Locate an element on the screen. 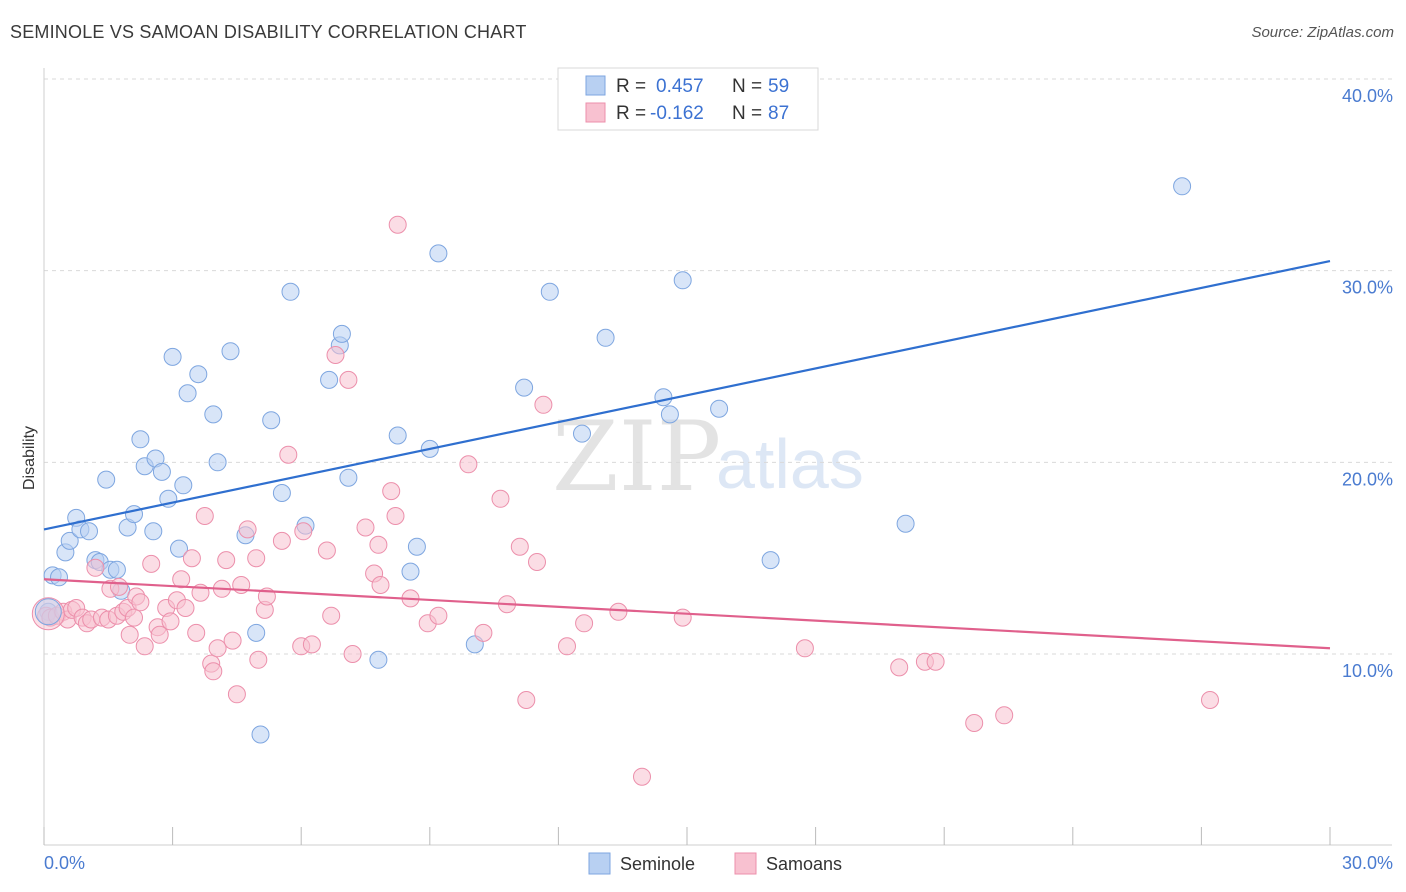  bottom-legend-swatch-seminole is located at coordinates (599, 863).